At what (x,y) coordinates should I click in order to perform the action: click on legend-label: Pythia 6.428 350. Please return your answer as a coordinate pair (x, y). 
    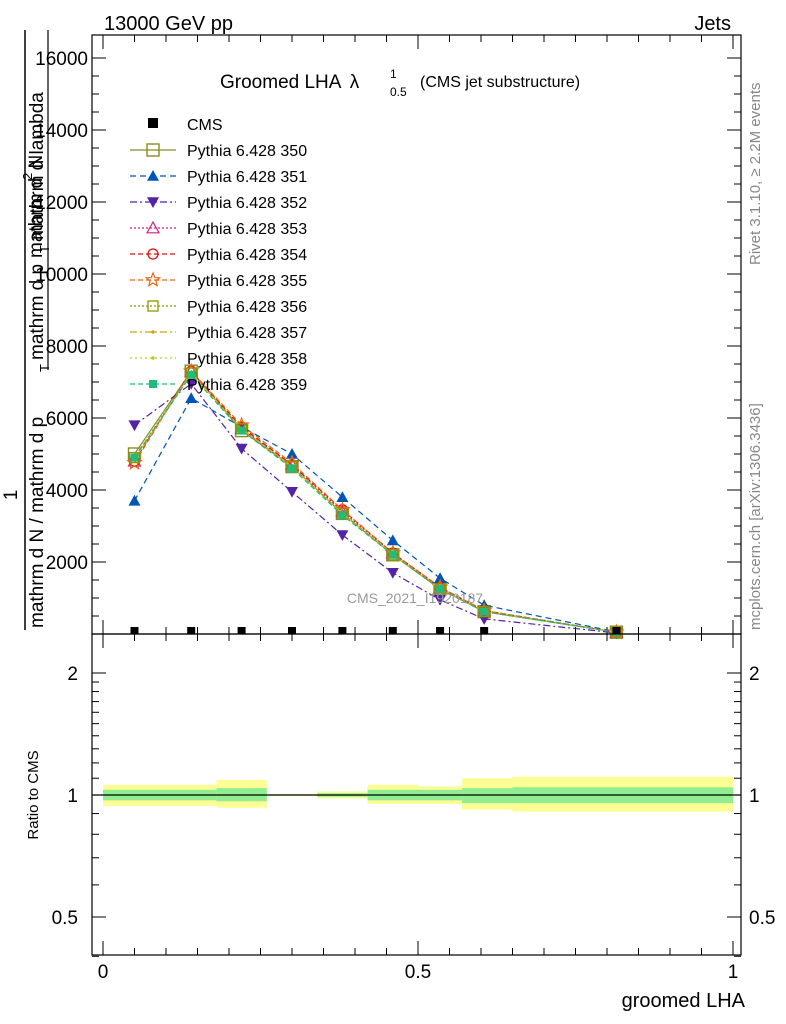
    Looking at the image, I should click on (247, 151).